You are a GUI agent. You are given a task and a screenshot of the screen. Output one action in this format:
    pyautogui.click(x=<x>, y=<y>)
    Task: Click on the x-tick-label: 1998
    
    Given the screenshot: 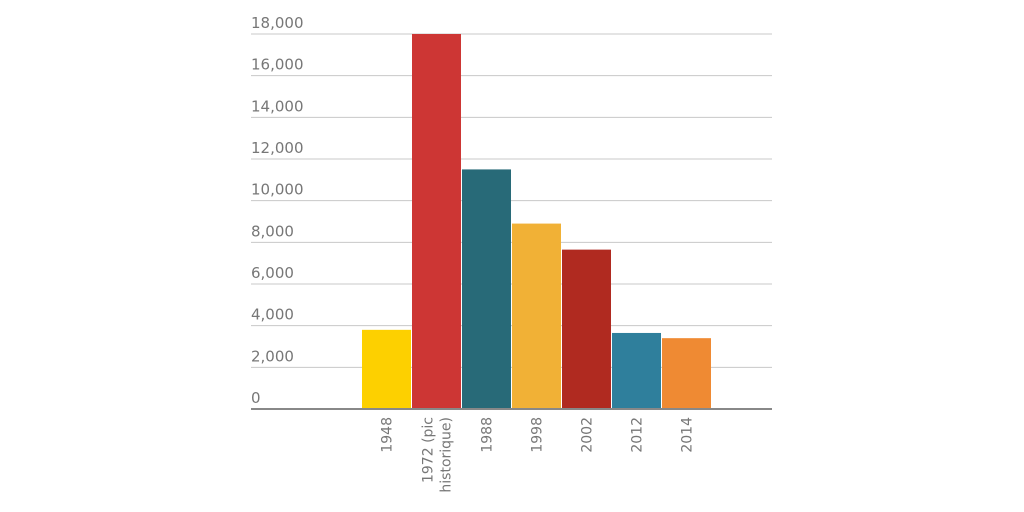 What is the action you would take?
    pyautogui.click(x=538, y=435)
    